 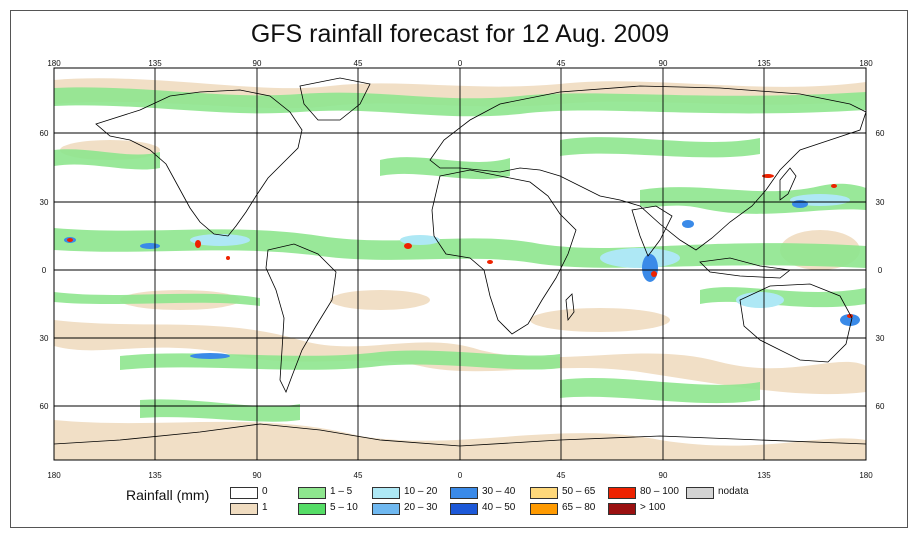 I want to click on left-ticks: 60 30 0 30 60, so click(x=44, y=270).